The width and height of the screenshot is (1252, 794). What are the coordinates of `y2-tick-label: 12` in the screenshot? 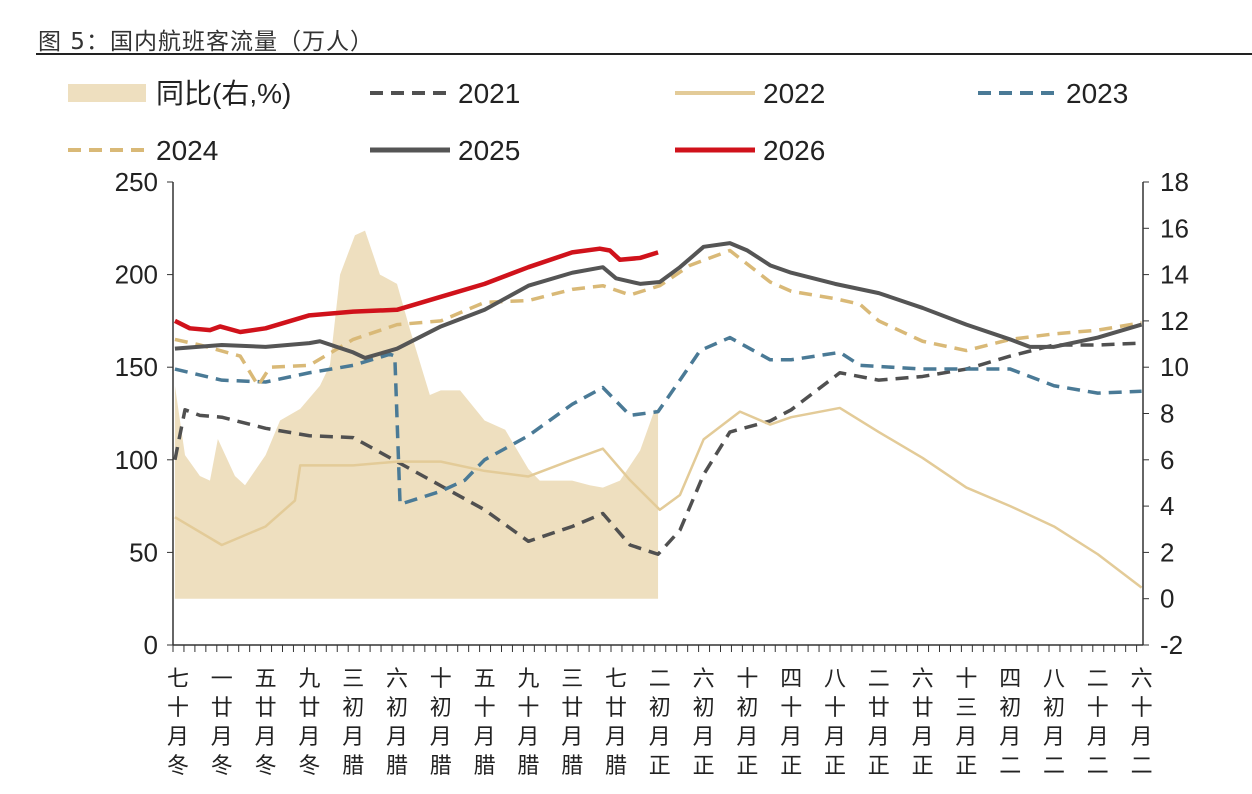 It's located at (1174, 321).